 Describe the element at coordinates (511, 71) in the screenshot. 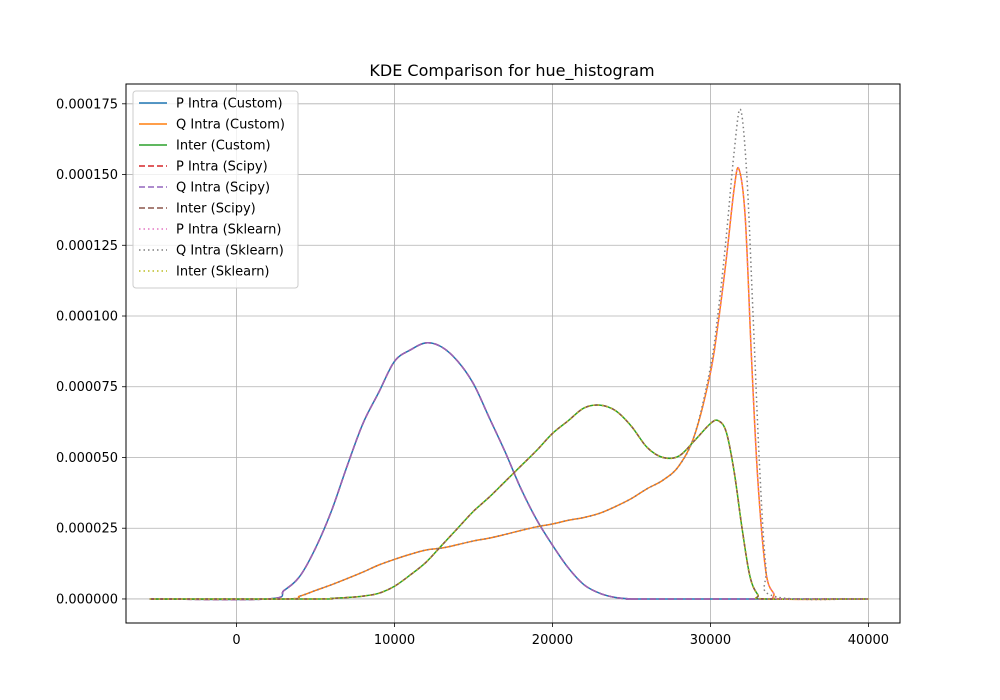

I see `chart-title: KDE Comparison for hue_histogram` at that location.